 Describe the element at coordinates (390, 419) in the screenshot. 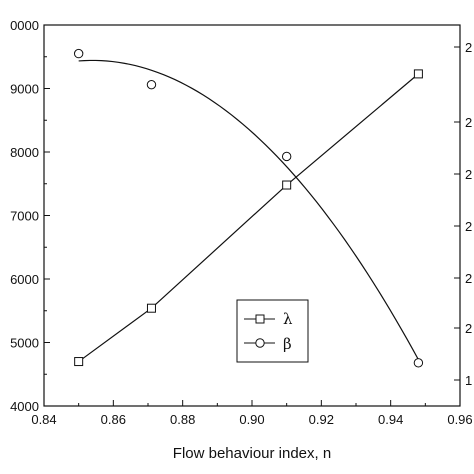

I see `x-tick-label: 0.94` at that location.